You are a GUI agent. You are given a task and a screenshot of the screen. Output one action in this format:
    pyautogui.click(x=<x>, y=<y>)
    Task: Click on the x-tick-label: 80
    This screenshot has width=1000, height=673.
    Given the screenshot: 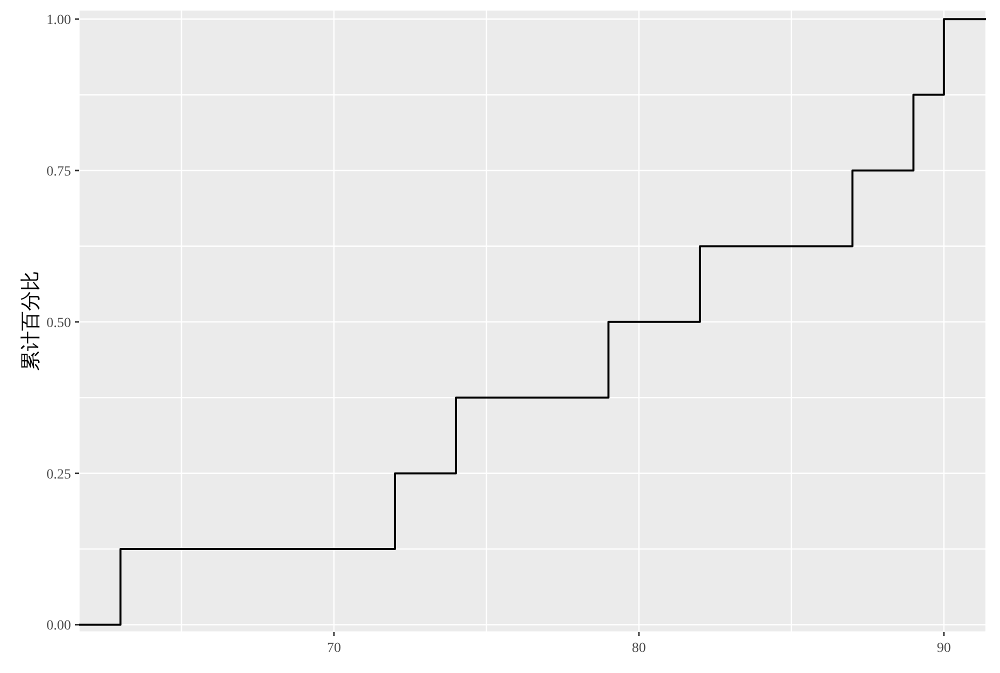 What is the action you would take?
    pyautogui.click(x=639, y=648)
    